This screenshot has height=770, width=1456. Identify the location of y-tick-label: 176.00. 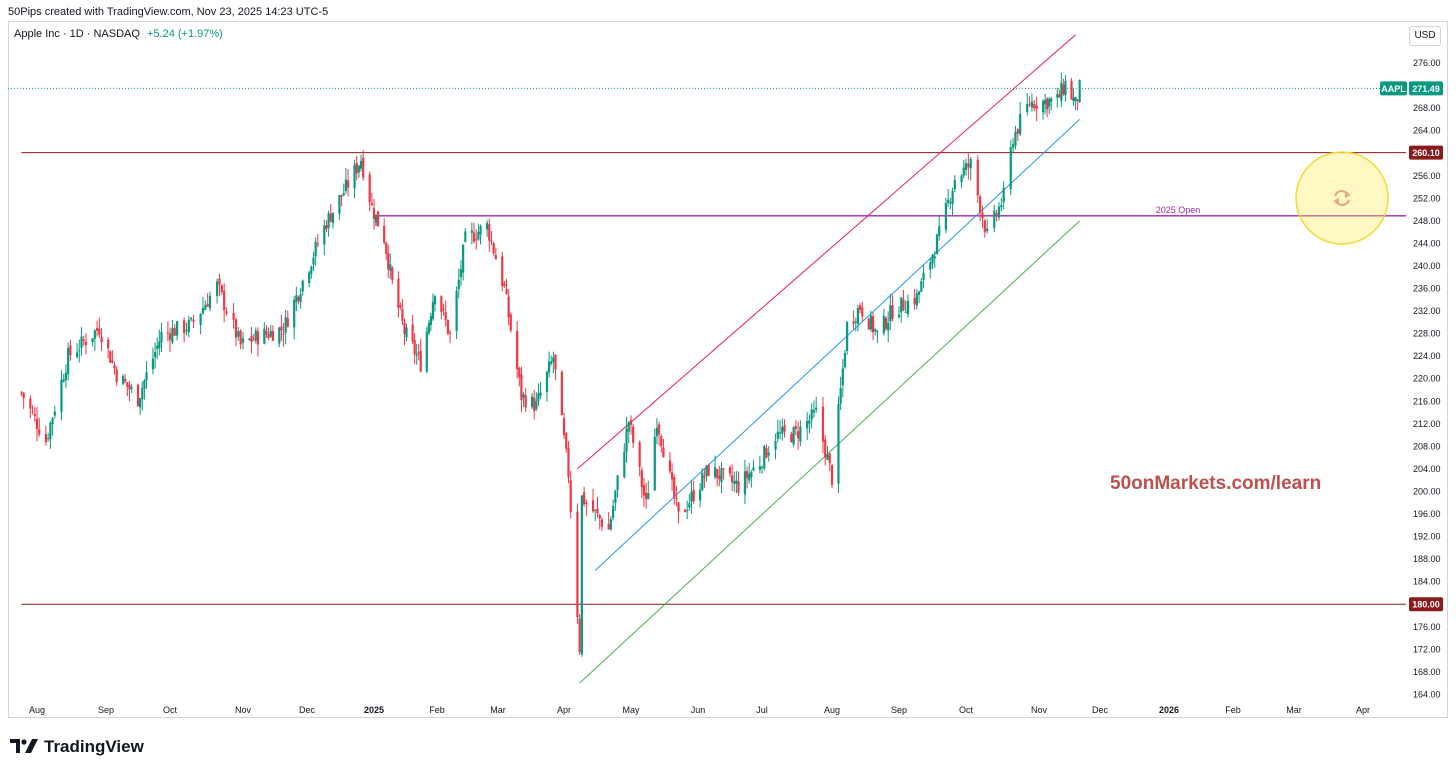
(1427, 627).